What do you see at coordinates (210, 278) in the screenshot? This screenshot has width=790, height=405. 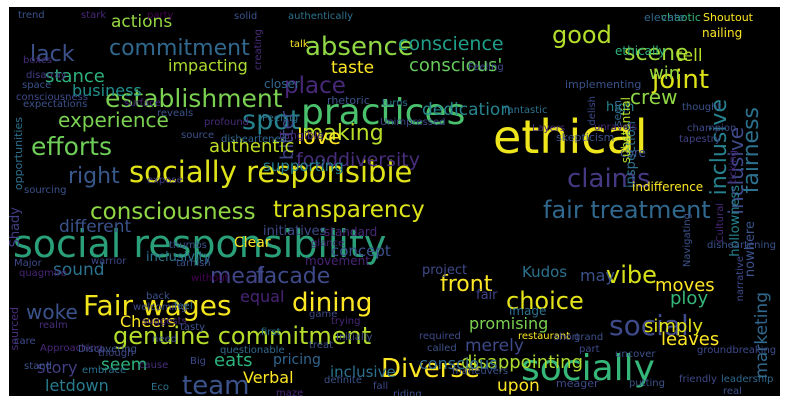 I see `word-cloud-term: without` at bounding box center [210, 278].